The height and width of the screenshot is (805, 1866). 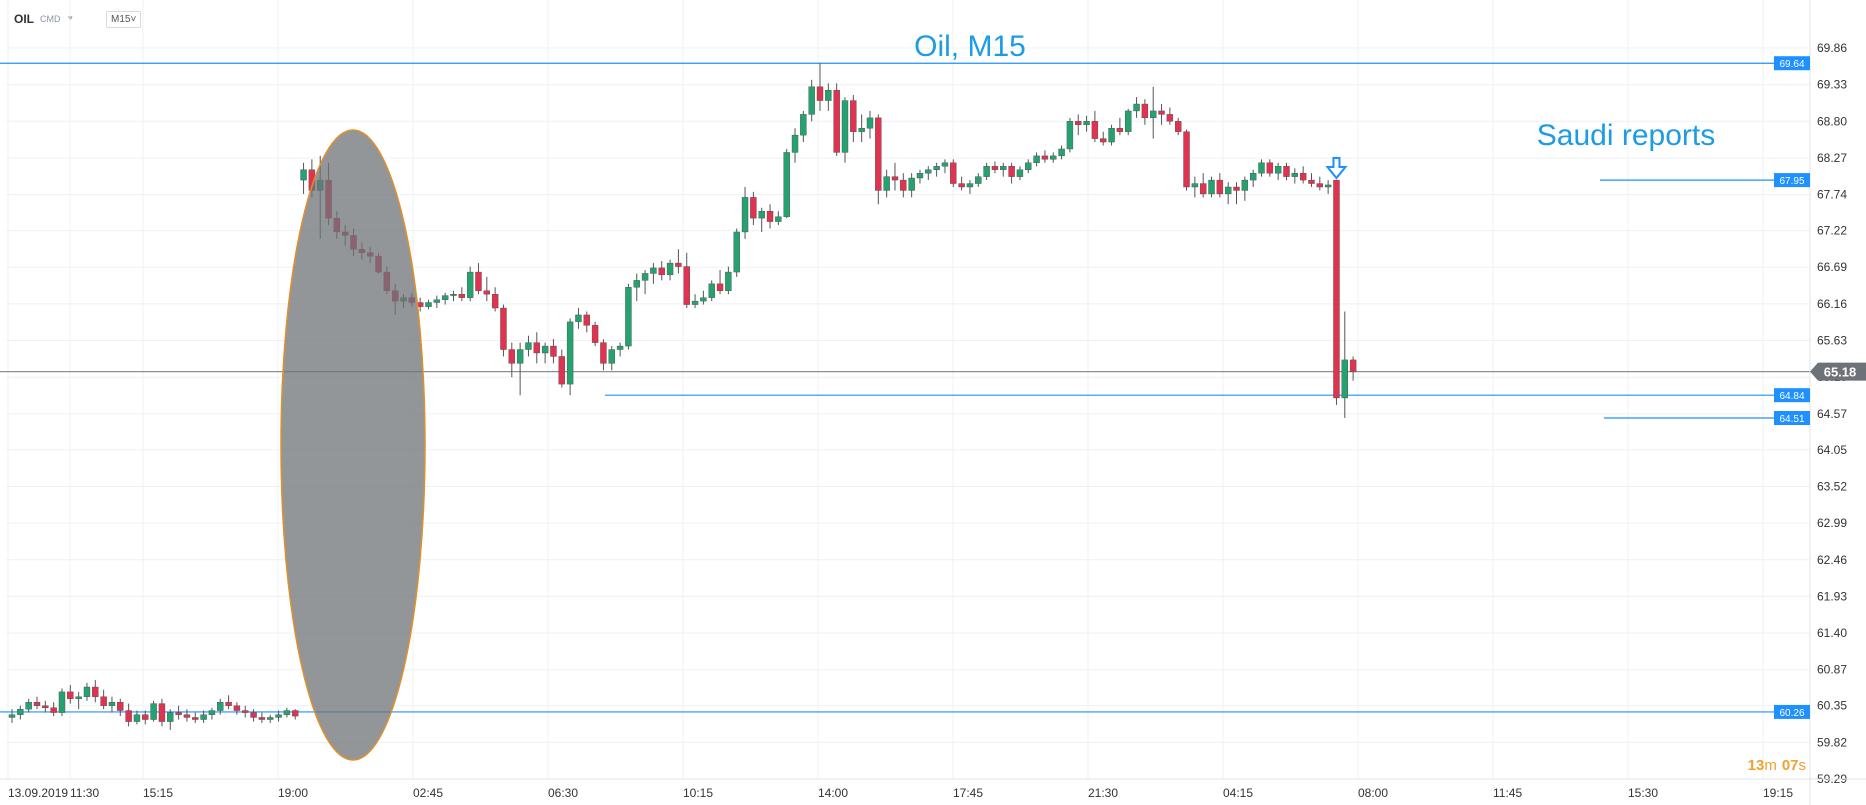 I want to click on price-tick-label: 61.40, so click(x=1832, y=633).